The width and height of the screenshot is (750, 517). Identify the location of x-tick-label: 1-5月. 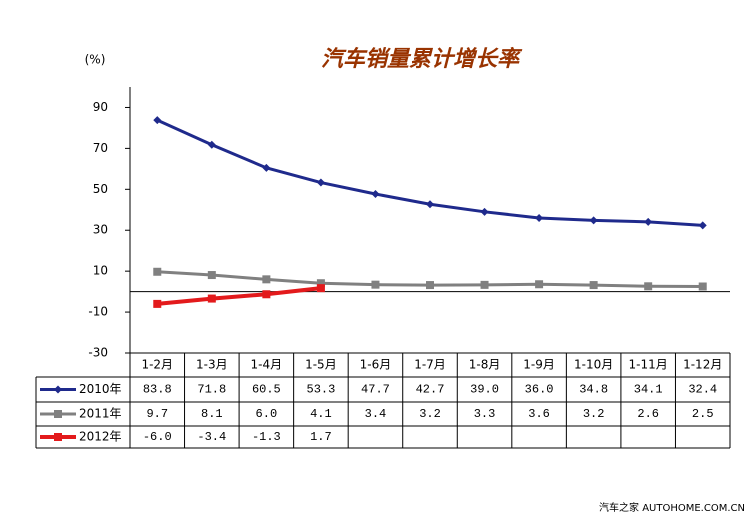
(321, 365).